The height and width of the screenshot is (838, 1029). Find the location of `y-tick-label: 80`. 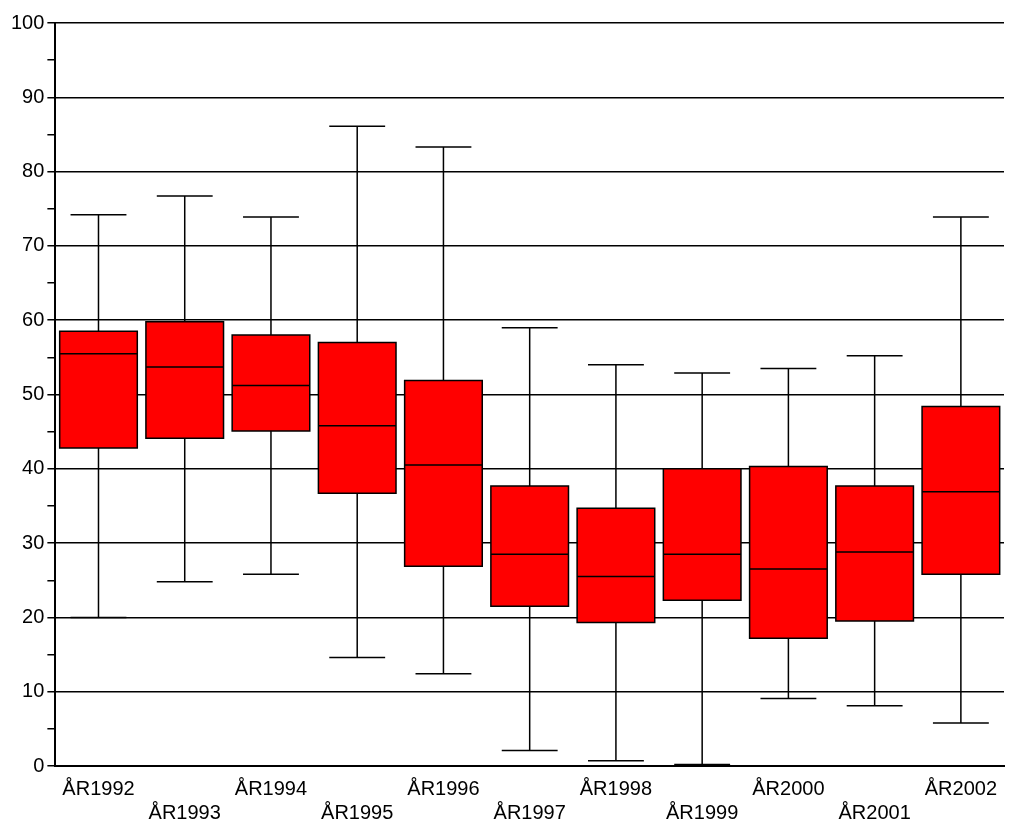

y-tick-label: 80 is located at coordinates (33, 170).